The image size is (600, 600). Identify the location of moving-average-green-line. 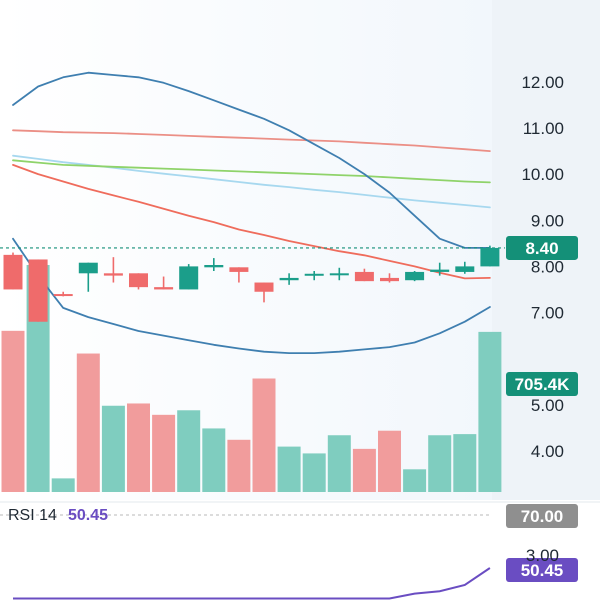
(251, 171).